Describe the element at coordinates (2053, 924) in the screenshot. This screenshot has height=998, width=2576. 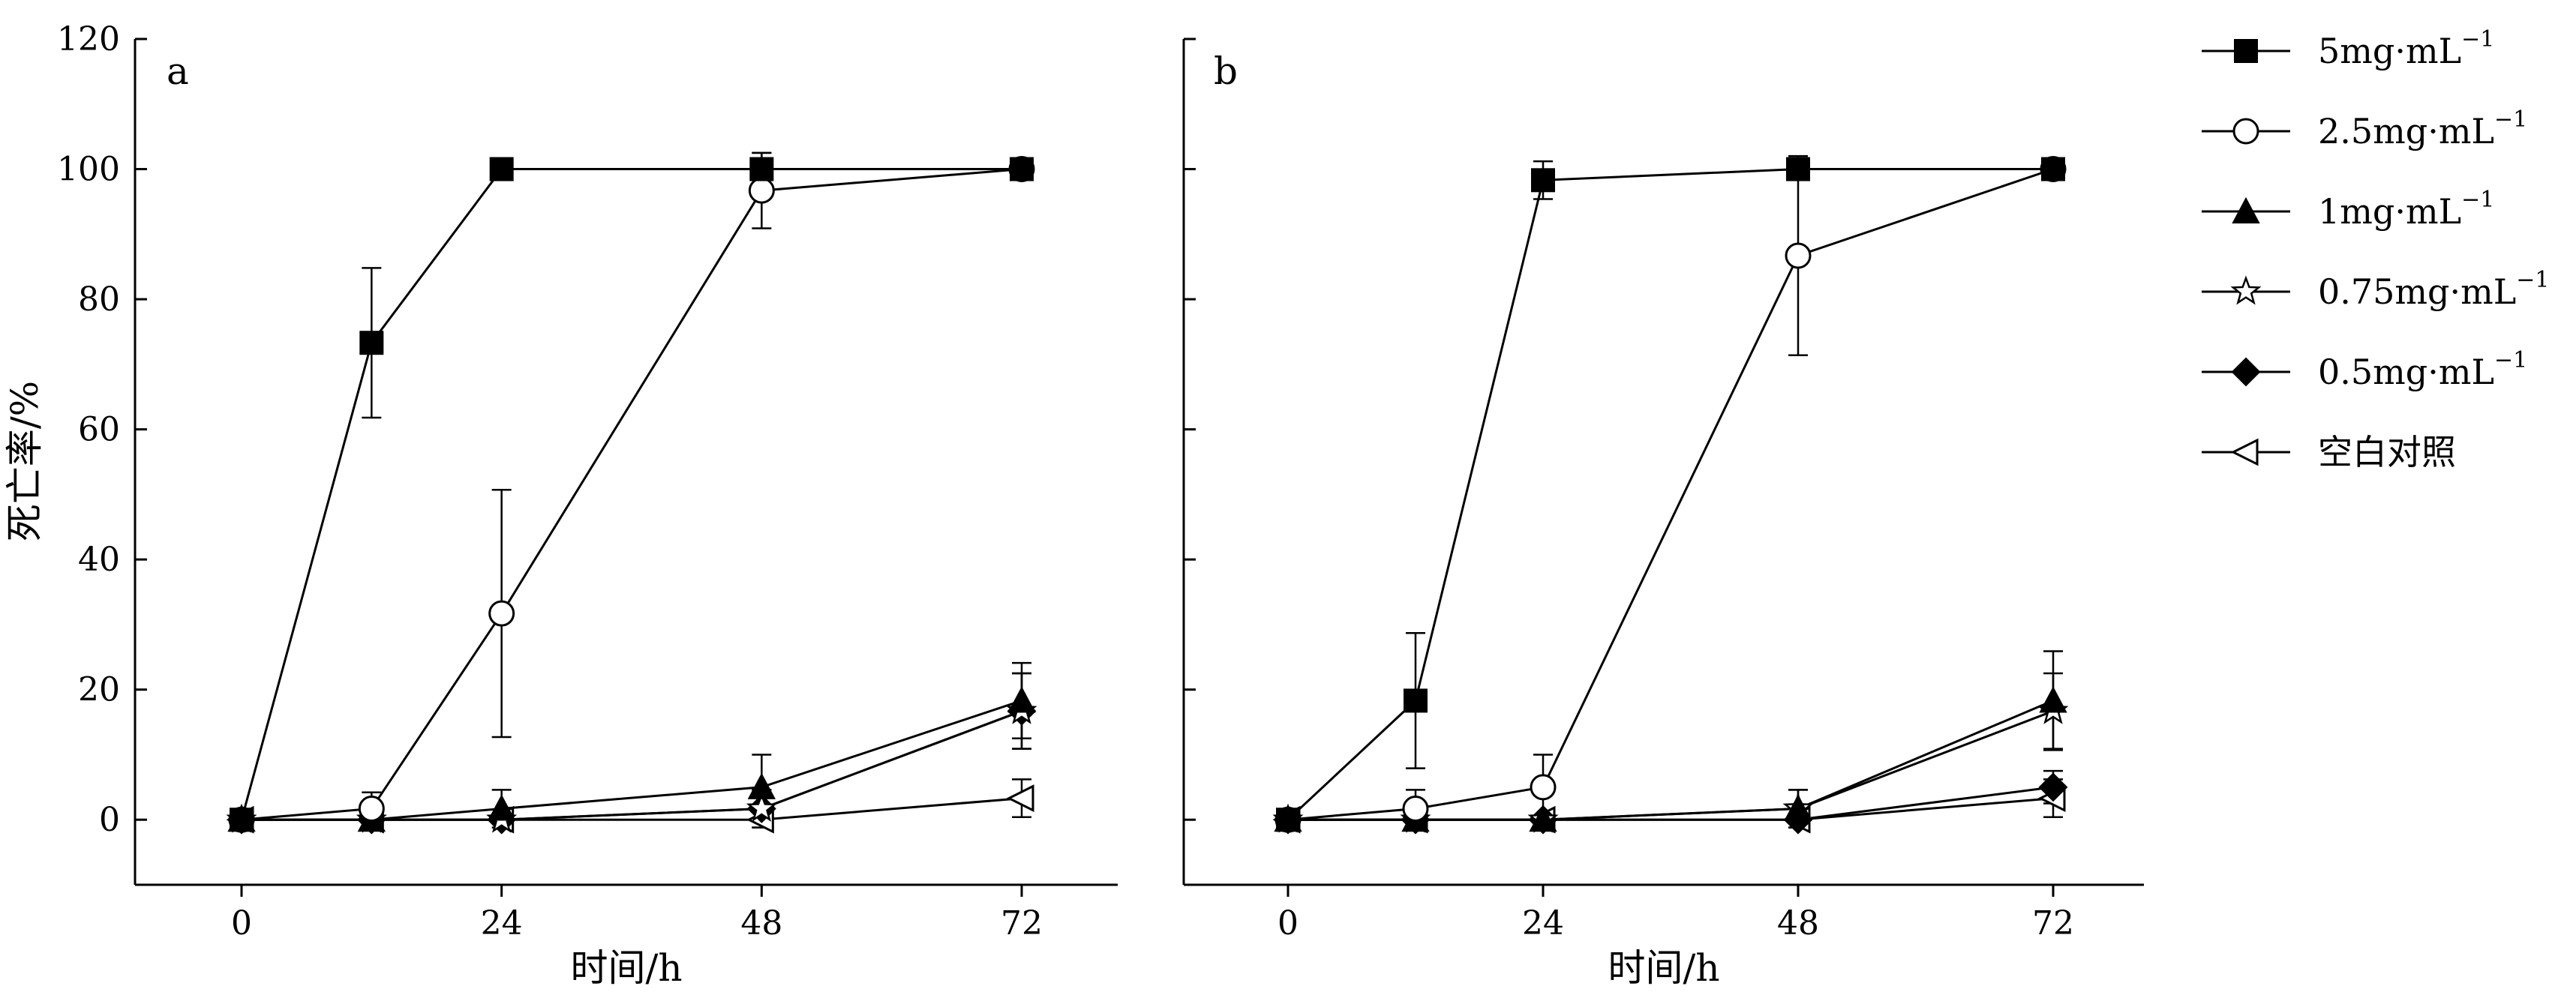
I see `panel-b-x-tick-label: 72` at that location.